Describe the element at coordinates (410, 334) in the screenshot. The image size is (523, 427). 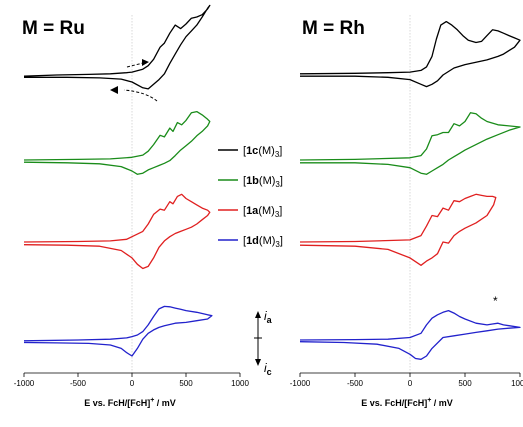
I see `series-rh-1d` at that location.